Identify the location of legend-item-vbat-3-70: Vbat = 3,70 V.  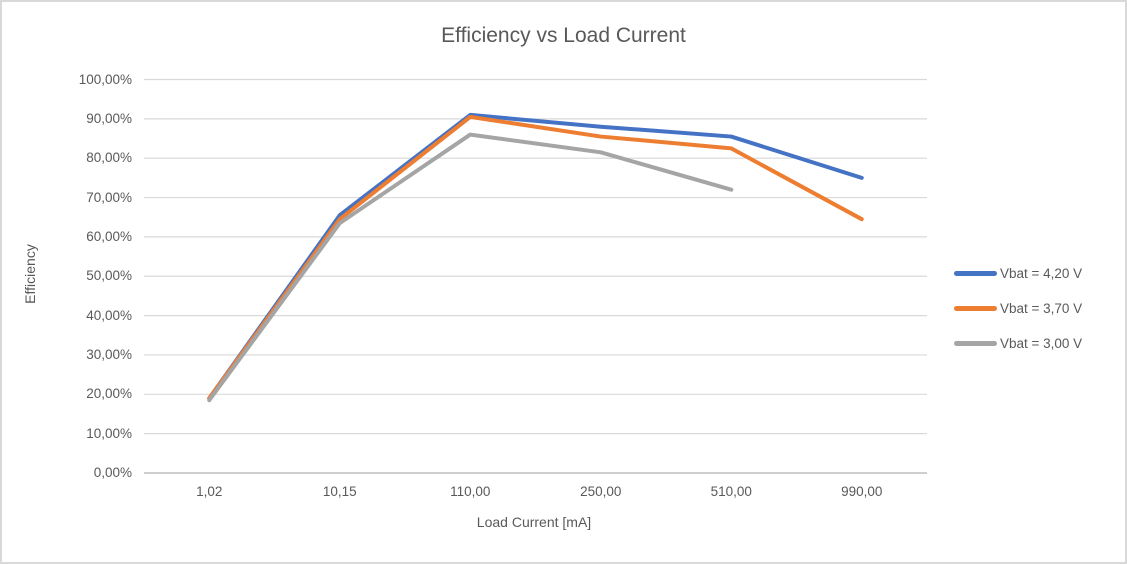
(1018, 308).